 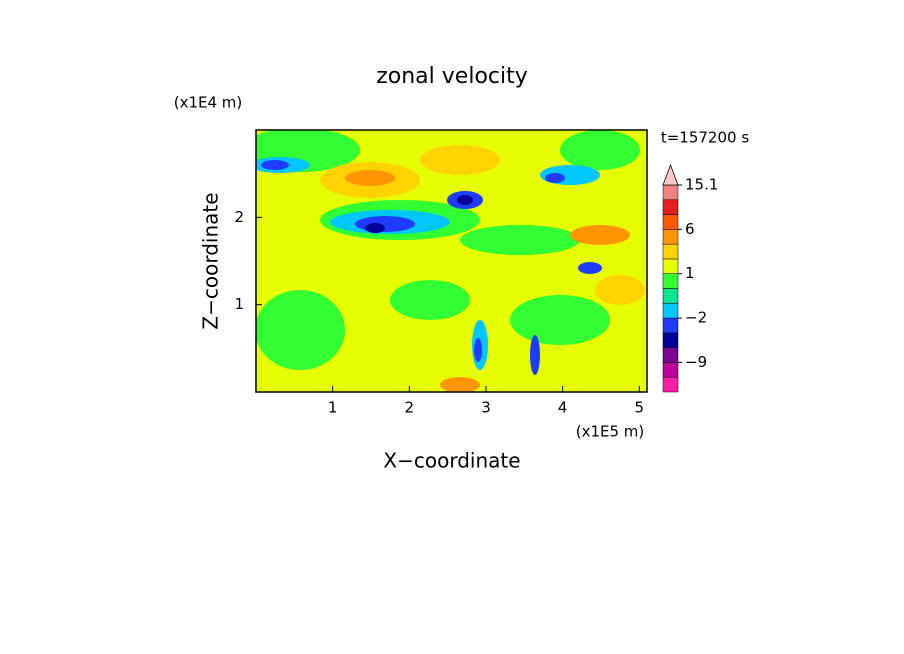 What do you see at coordinates (239, 217) in the screenshot?
I see `y-tick-label: 2` at bounding box center [239, 217].